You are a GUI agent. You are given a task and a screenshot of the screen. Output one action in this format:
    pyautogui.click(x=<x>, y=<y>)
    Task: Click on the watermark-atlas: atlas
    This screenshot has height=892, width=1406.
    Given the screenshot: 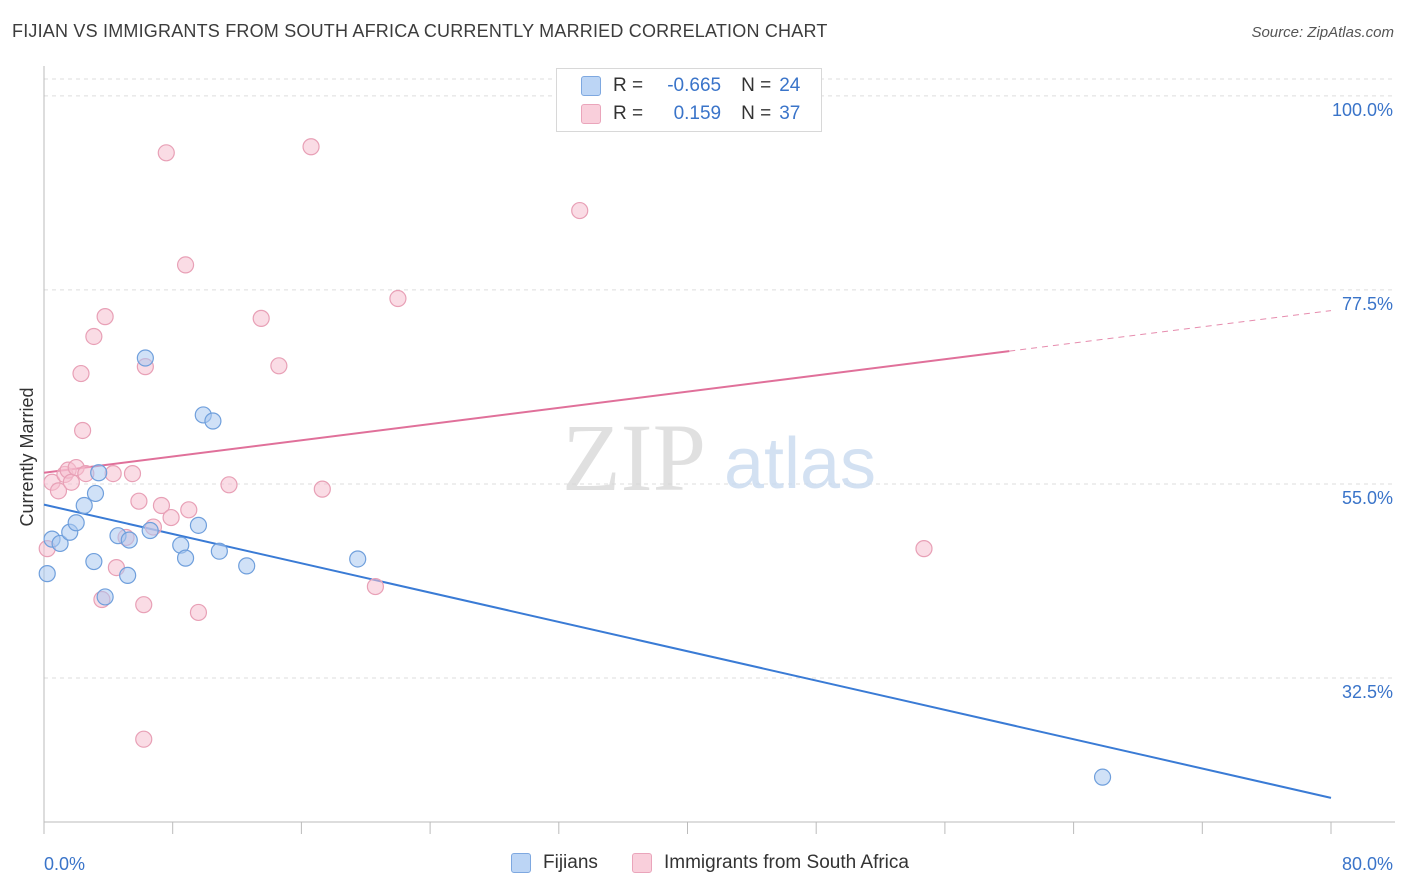 What is the action you would take?
    pyautogui.click(x=800, y=464)
    